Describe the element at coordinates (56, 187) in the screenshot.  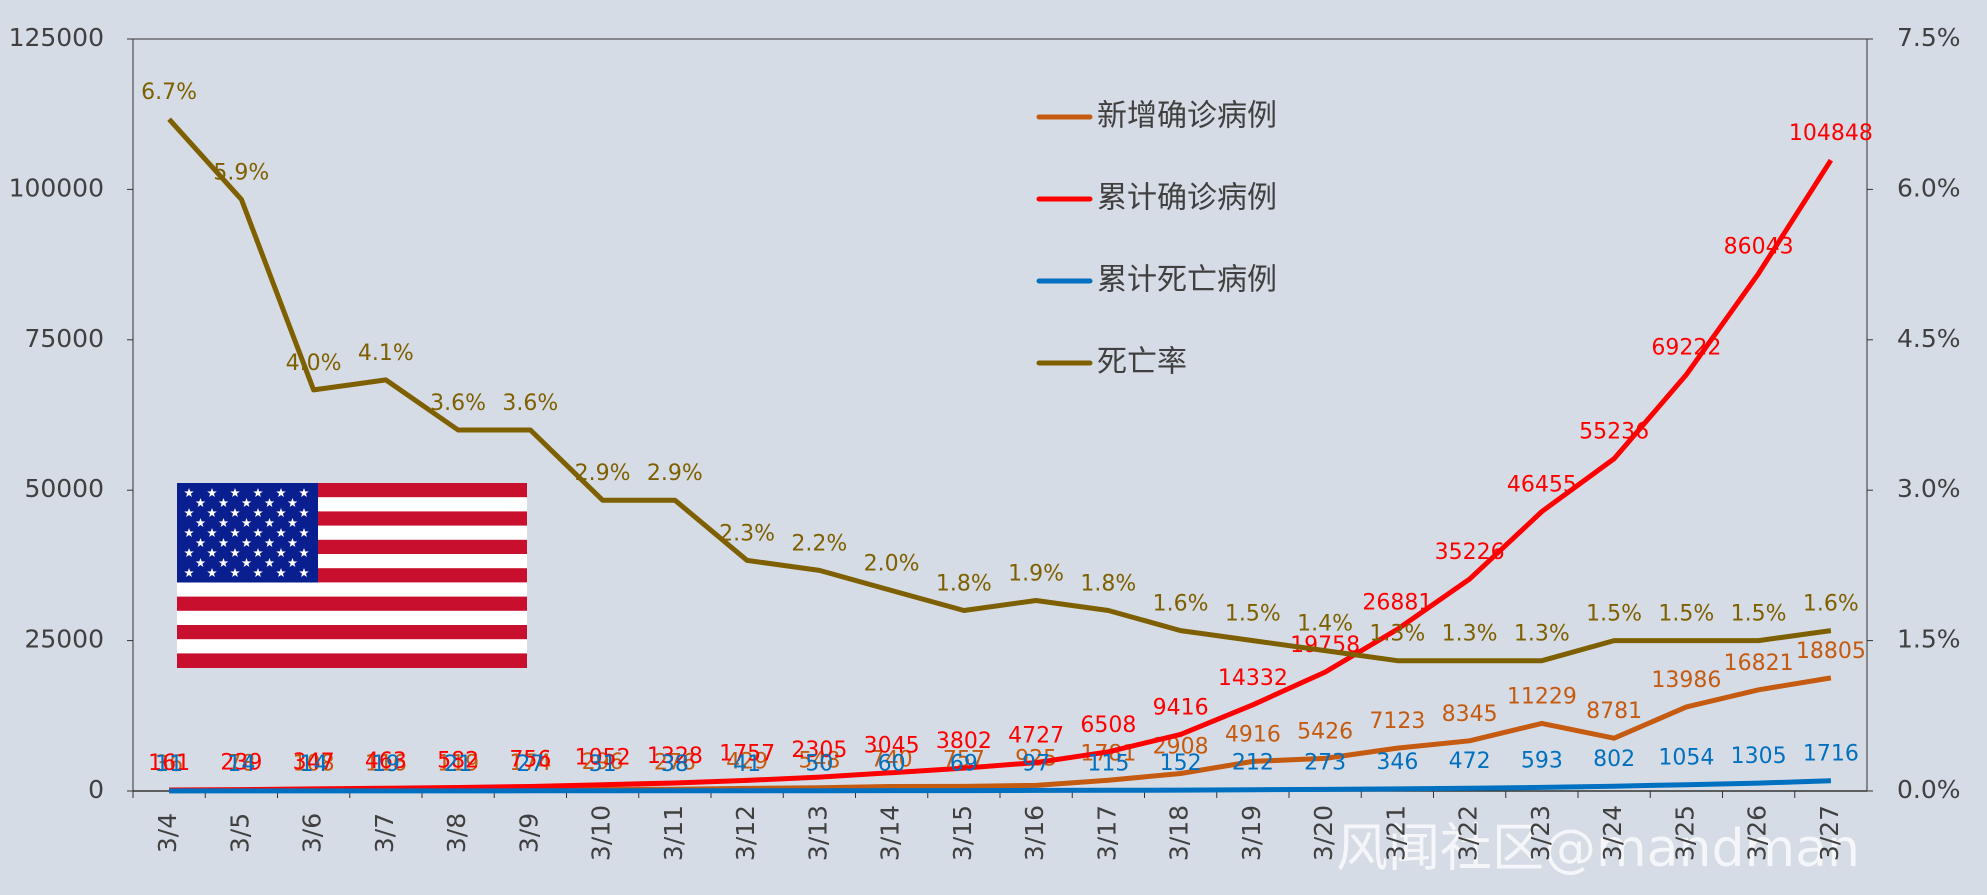
I see `y-tick-label: 100000` at that location.